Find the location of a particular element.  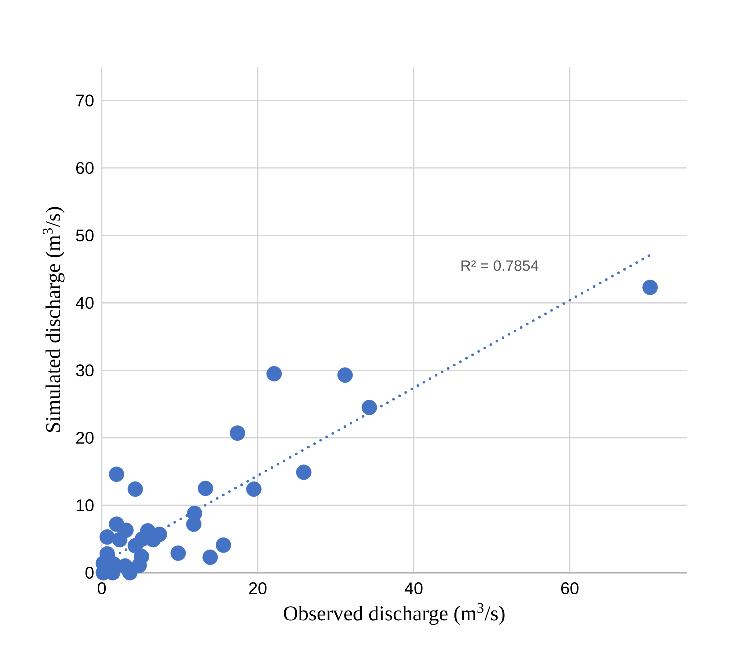

x-tick-label: 20 is located at coordinates (258, 588).